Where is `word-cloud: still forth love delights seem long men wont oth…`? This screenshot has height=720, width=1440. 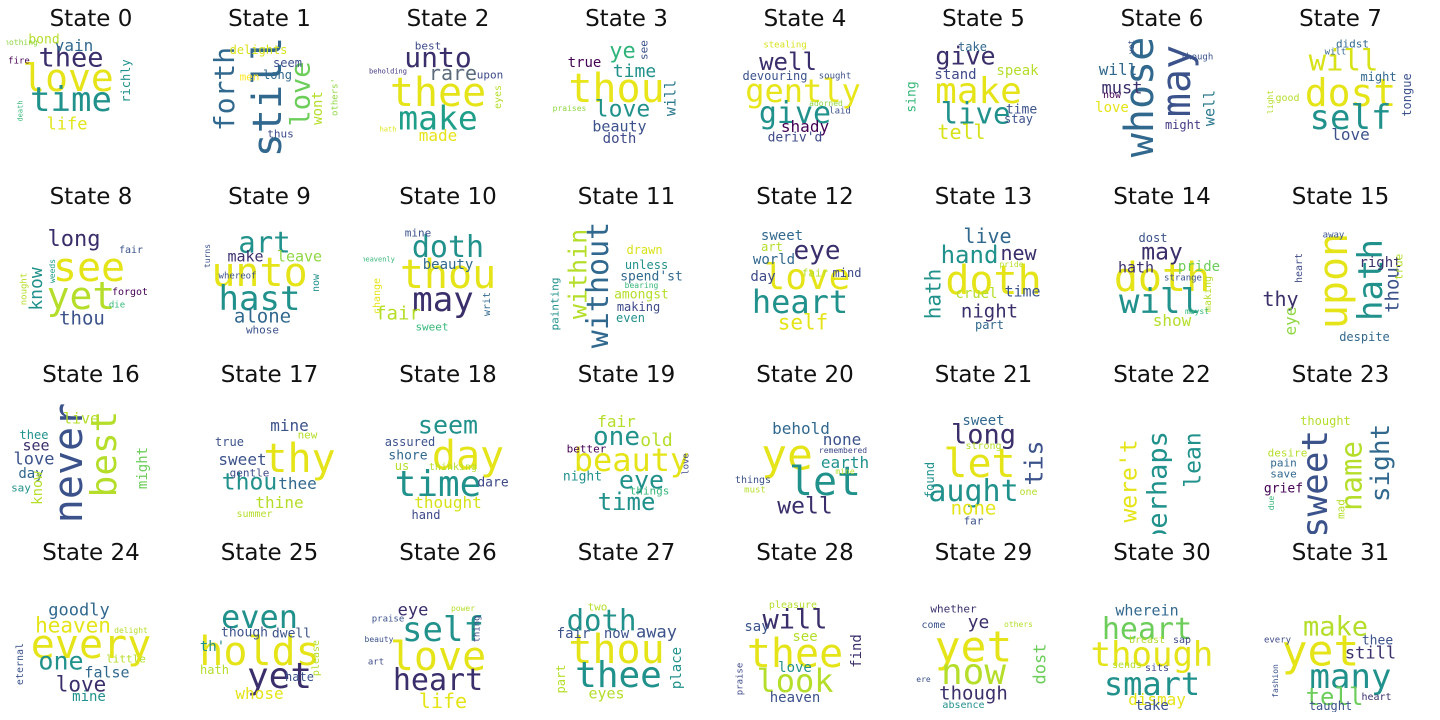 word-cloud: still forth love delights seem long men wont oth… is located at coordinates (270, 106).